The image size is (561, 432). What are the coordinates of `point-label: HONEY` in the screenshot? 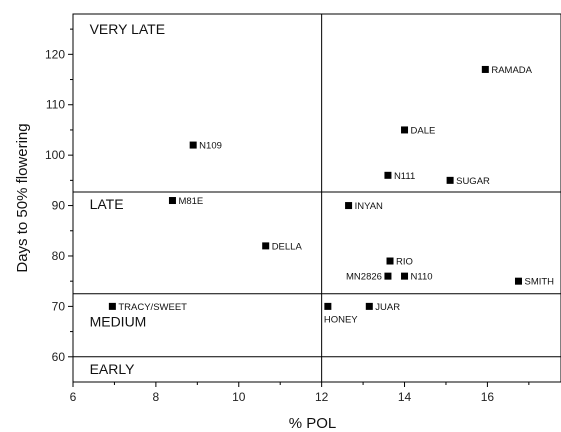 It's located at (341, 319).